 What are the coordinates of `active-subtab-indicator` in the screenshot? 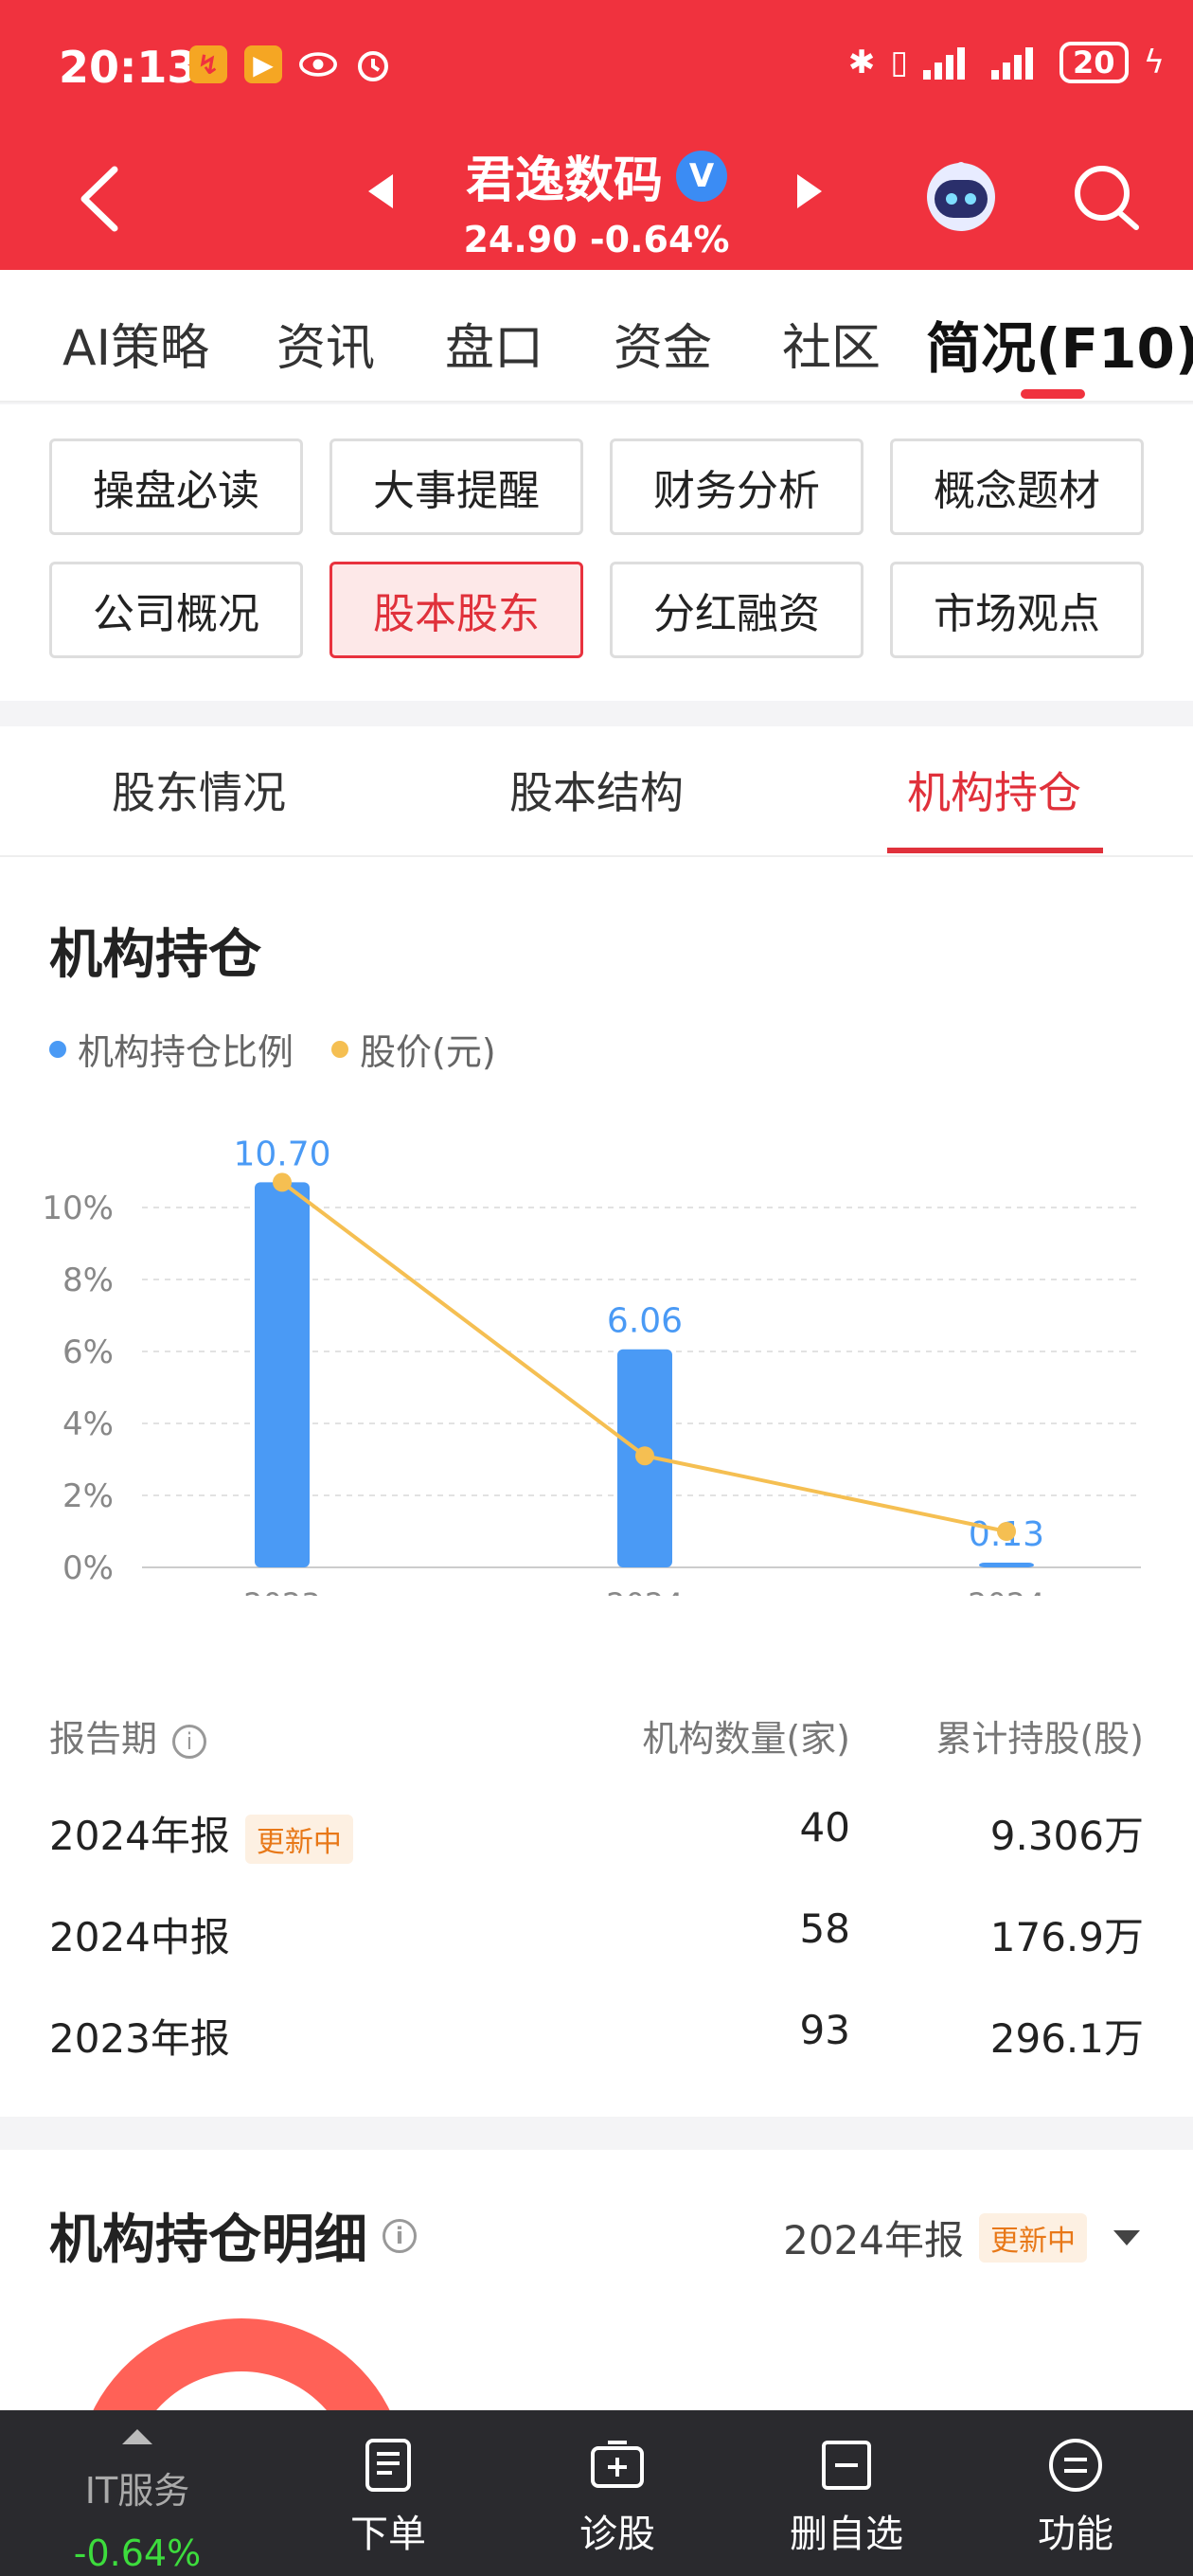 It's located at (995, 850).